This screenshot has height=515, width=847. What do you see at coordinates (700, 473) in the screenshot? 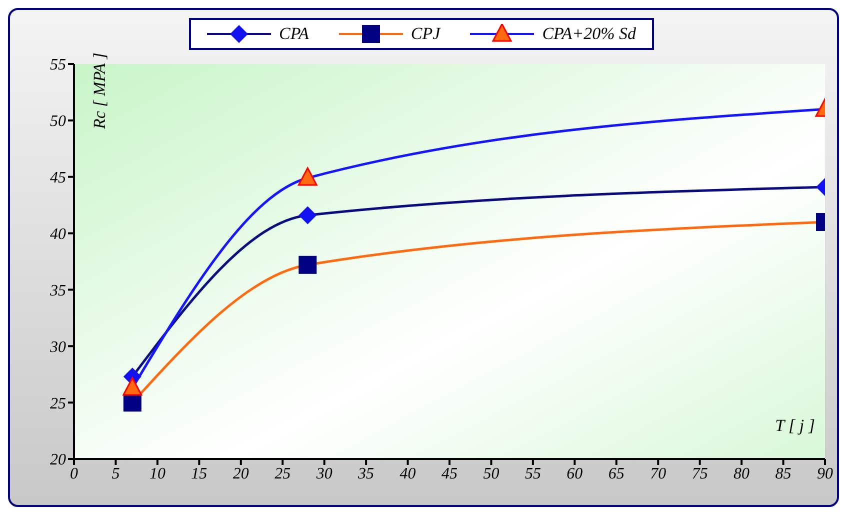
I see `x-tick-label: 75` at bounding box center [700, 473].